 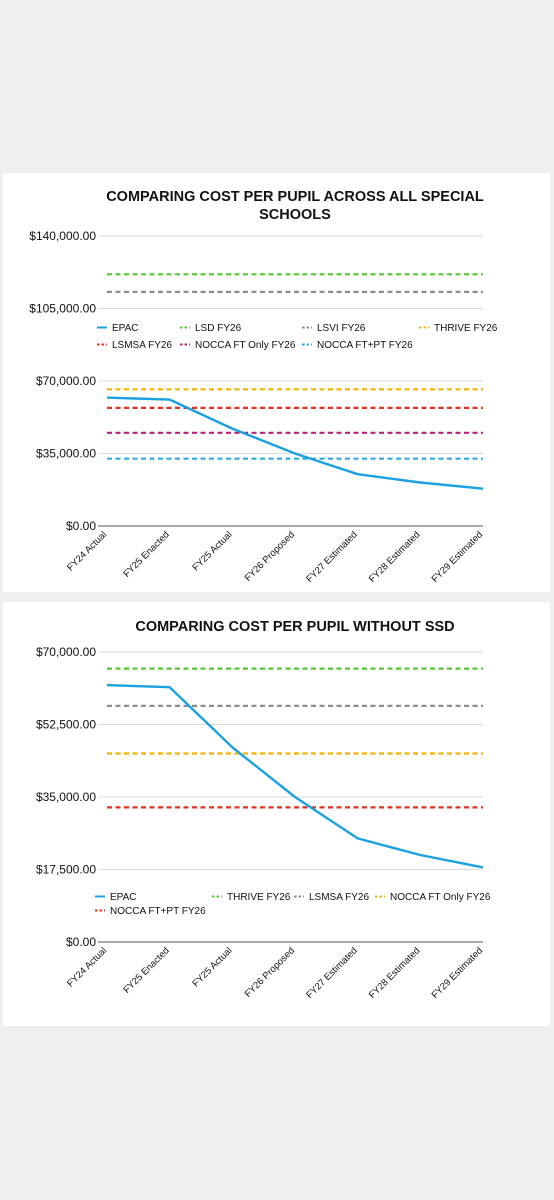 What do you see at coordinates (62, 236) in the screenshot?
I see `y-tick-label: $140,000.00` at bounding box center [62, 236].